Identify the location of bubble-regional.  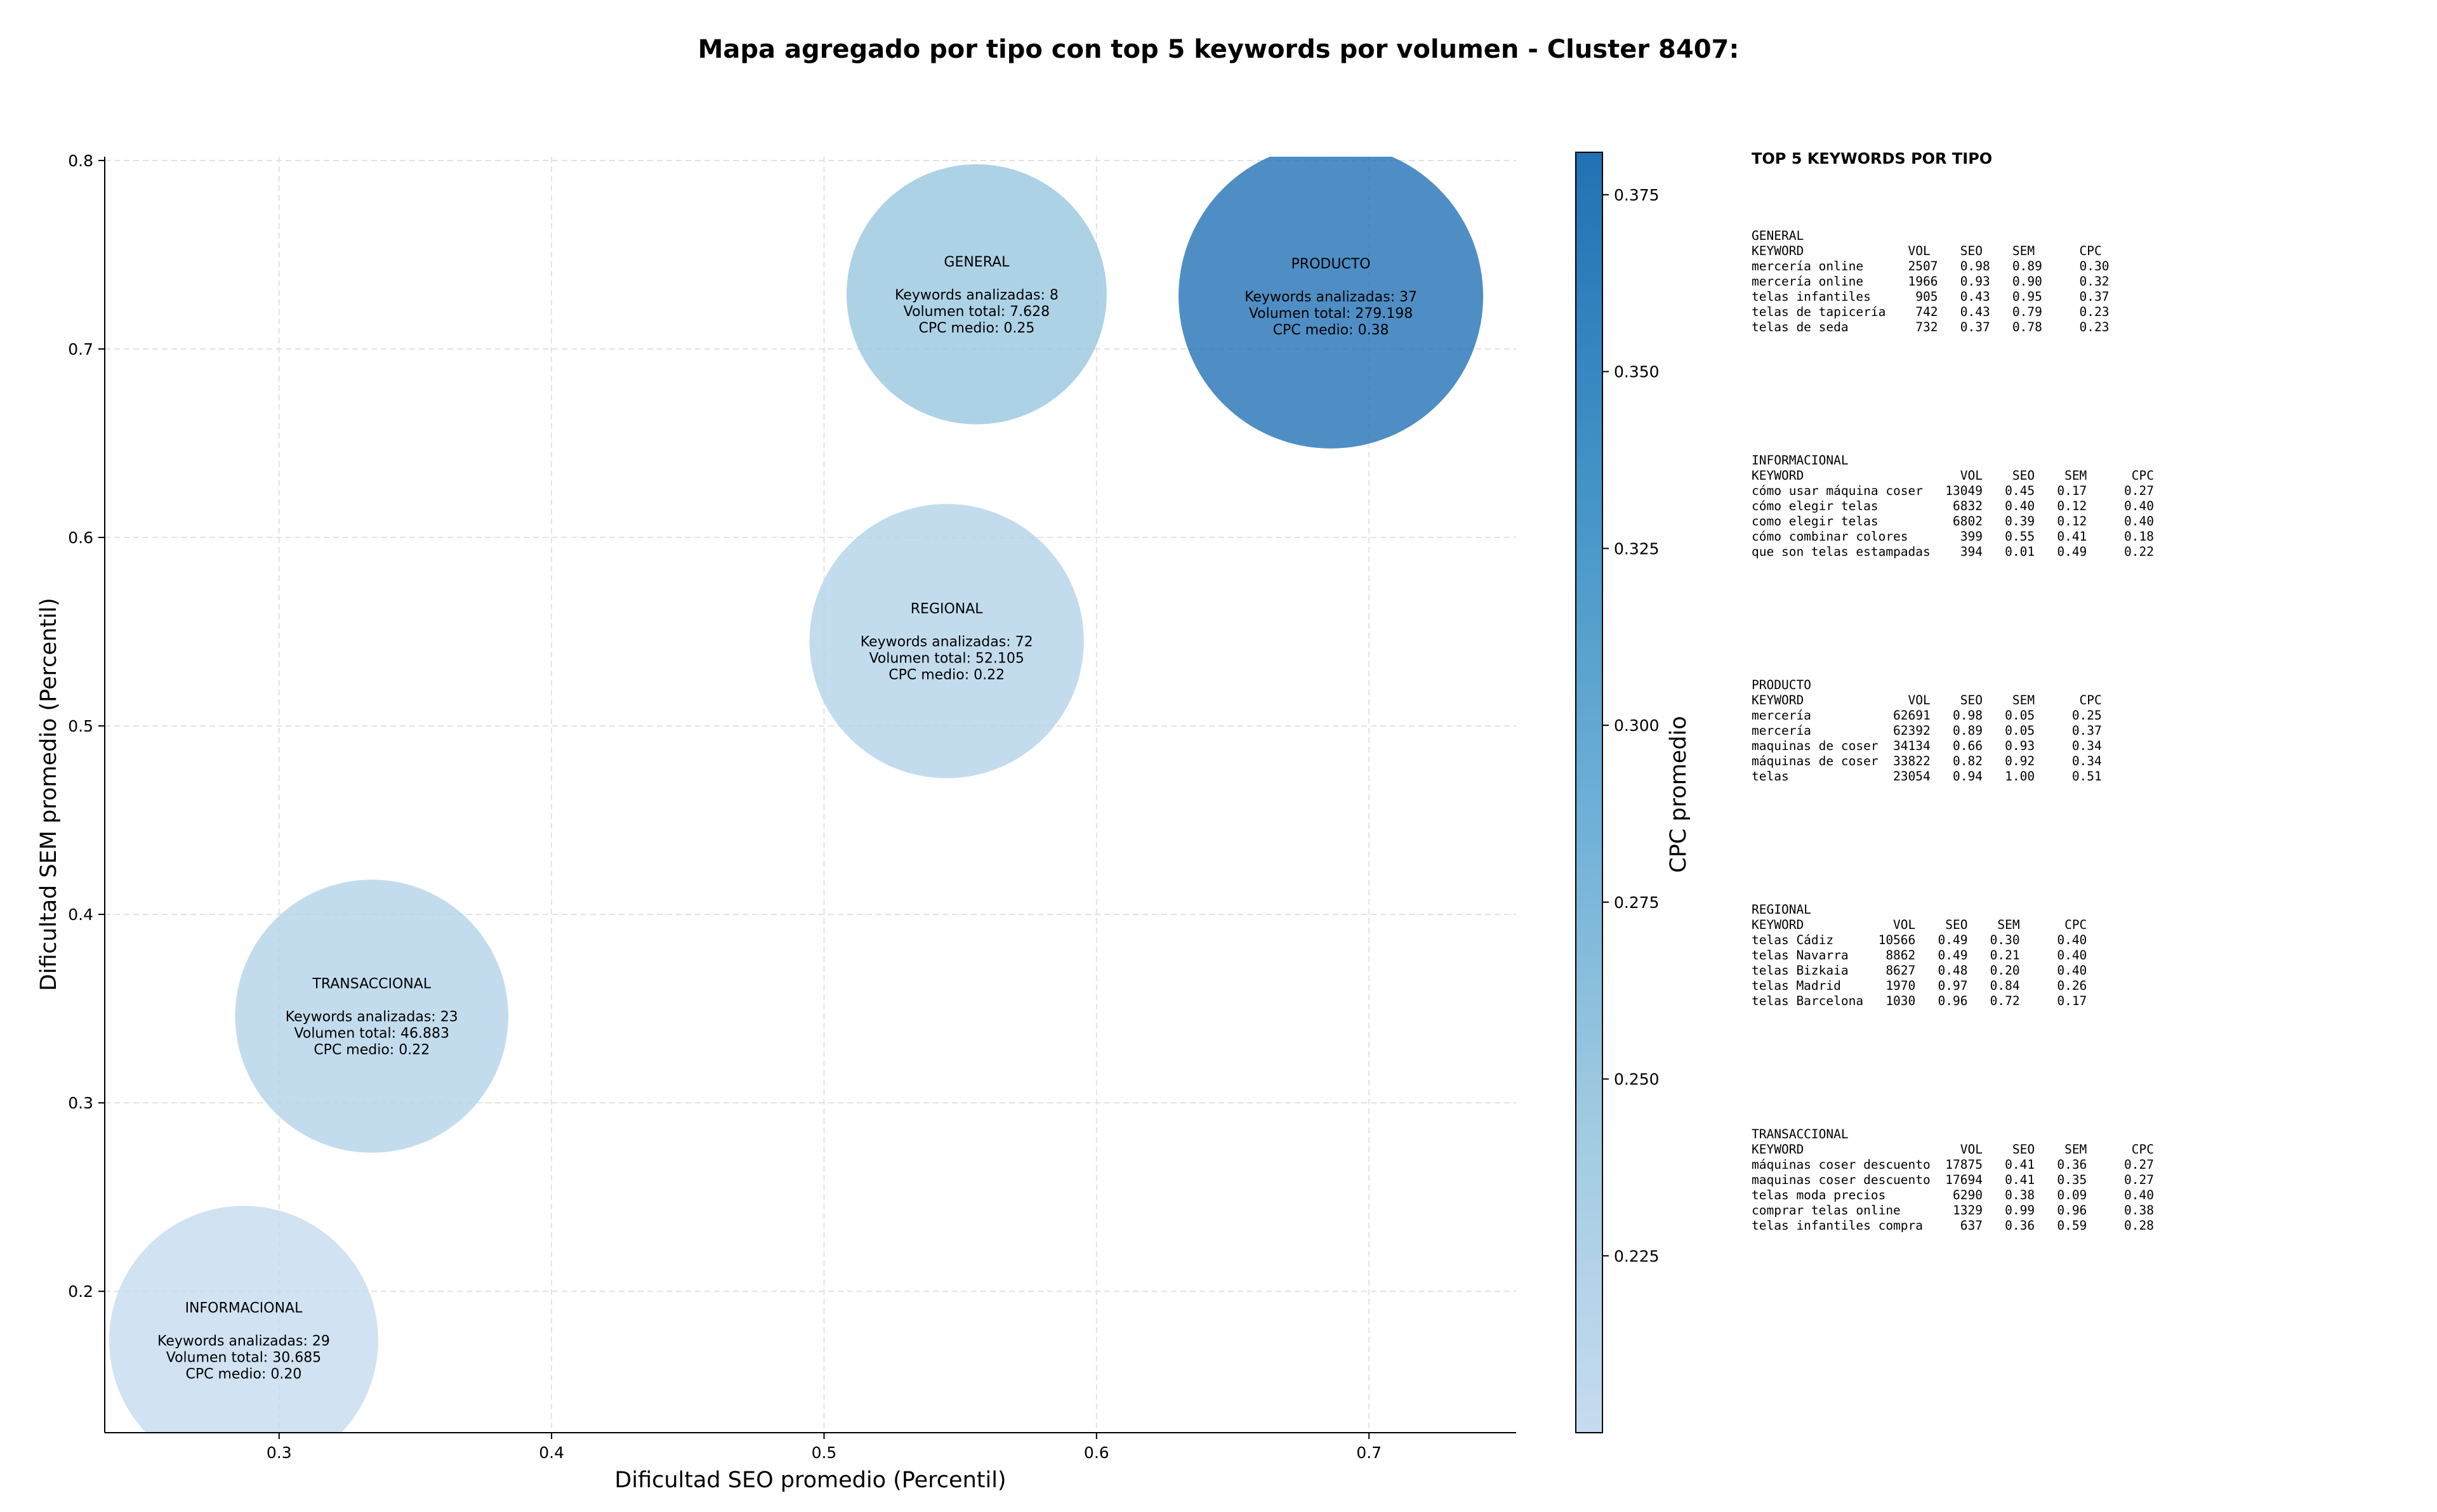
(946, 642).